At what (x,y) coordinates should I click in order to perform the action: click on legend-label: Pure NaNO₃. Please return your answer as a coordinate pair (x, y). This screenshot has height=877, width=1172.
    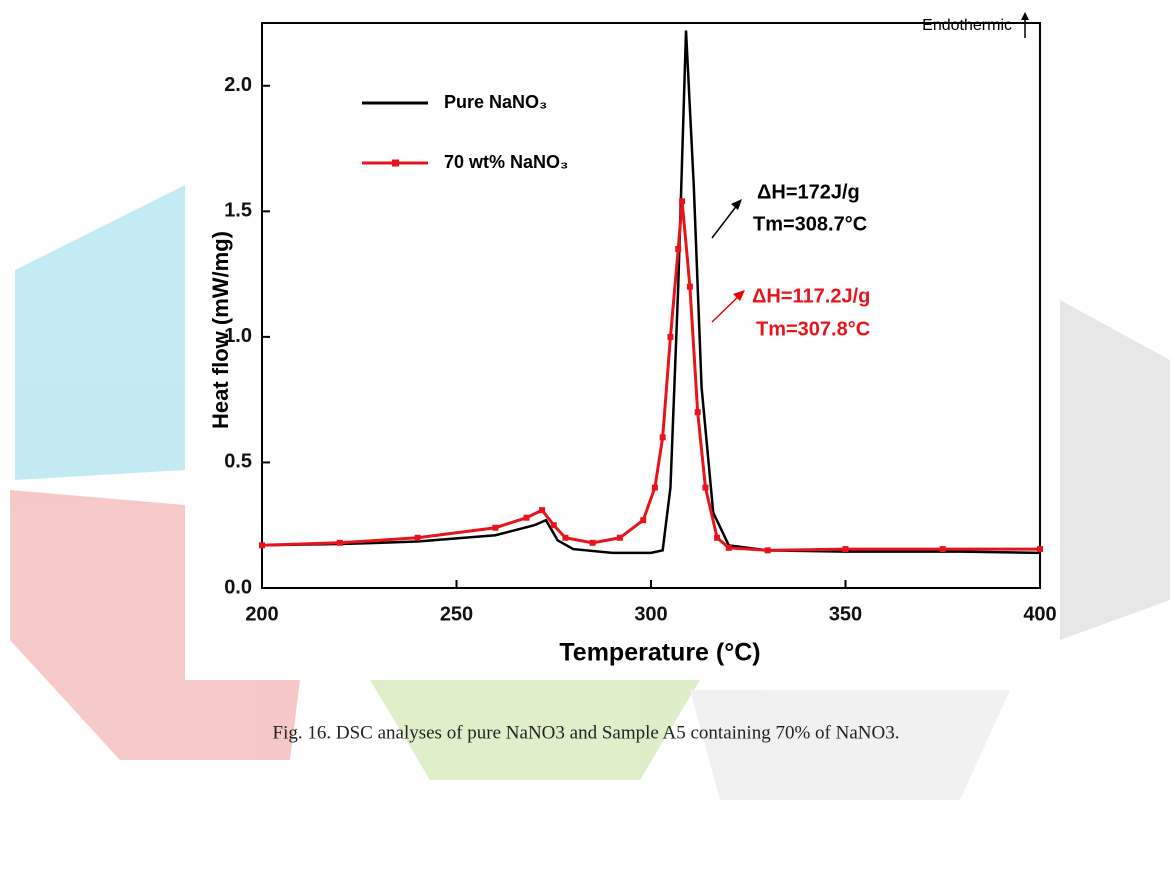
    Looking at the image, I should click on (495, 102).